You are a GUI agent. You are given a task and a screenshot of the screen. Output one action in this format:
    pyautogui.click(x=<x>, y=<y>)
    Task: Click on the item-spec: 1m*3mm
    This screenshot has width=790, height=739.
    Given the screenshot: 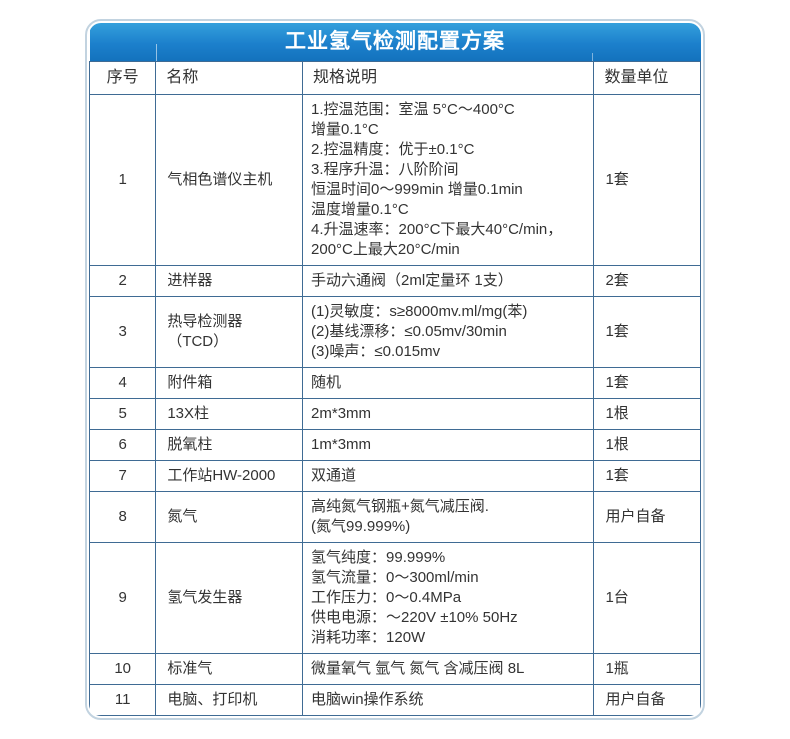 What is the action you would take?
    pyautogui.click(x=448, y=445)
    